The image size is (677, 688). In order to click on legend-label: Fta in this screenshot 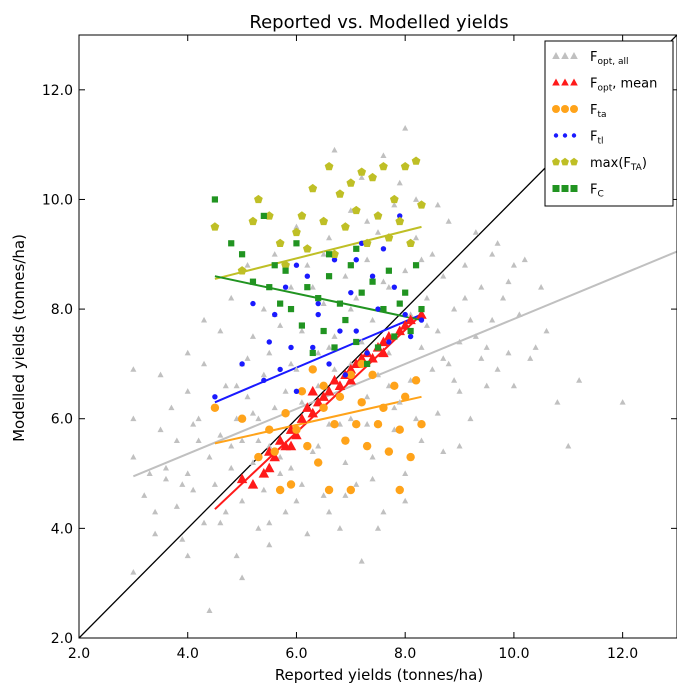, I will do `click(598, 111)`.